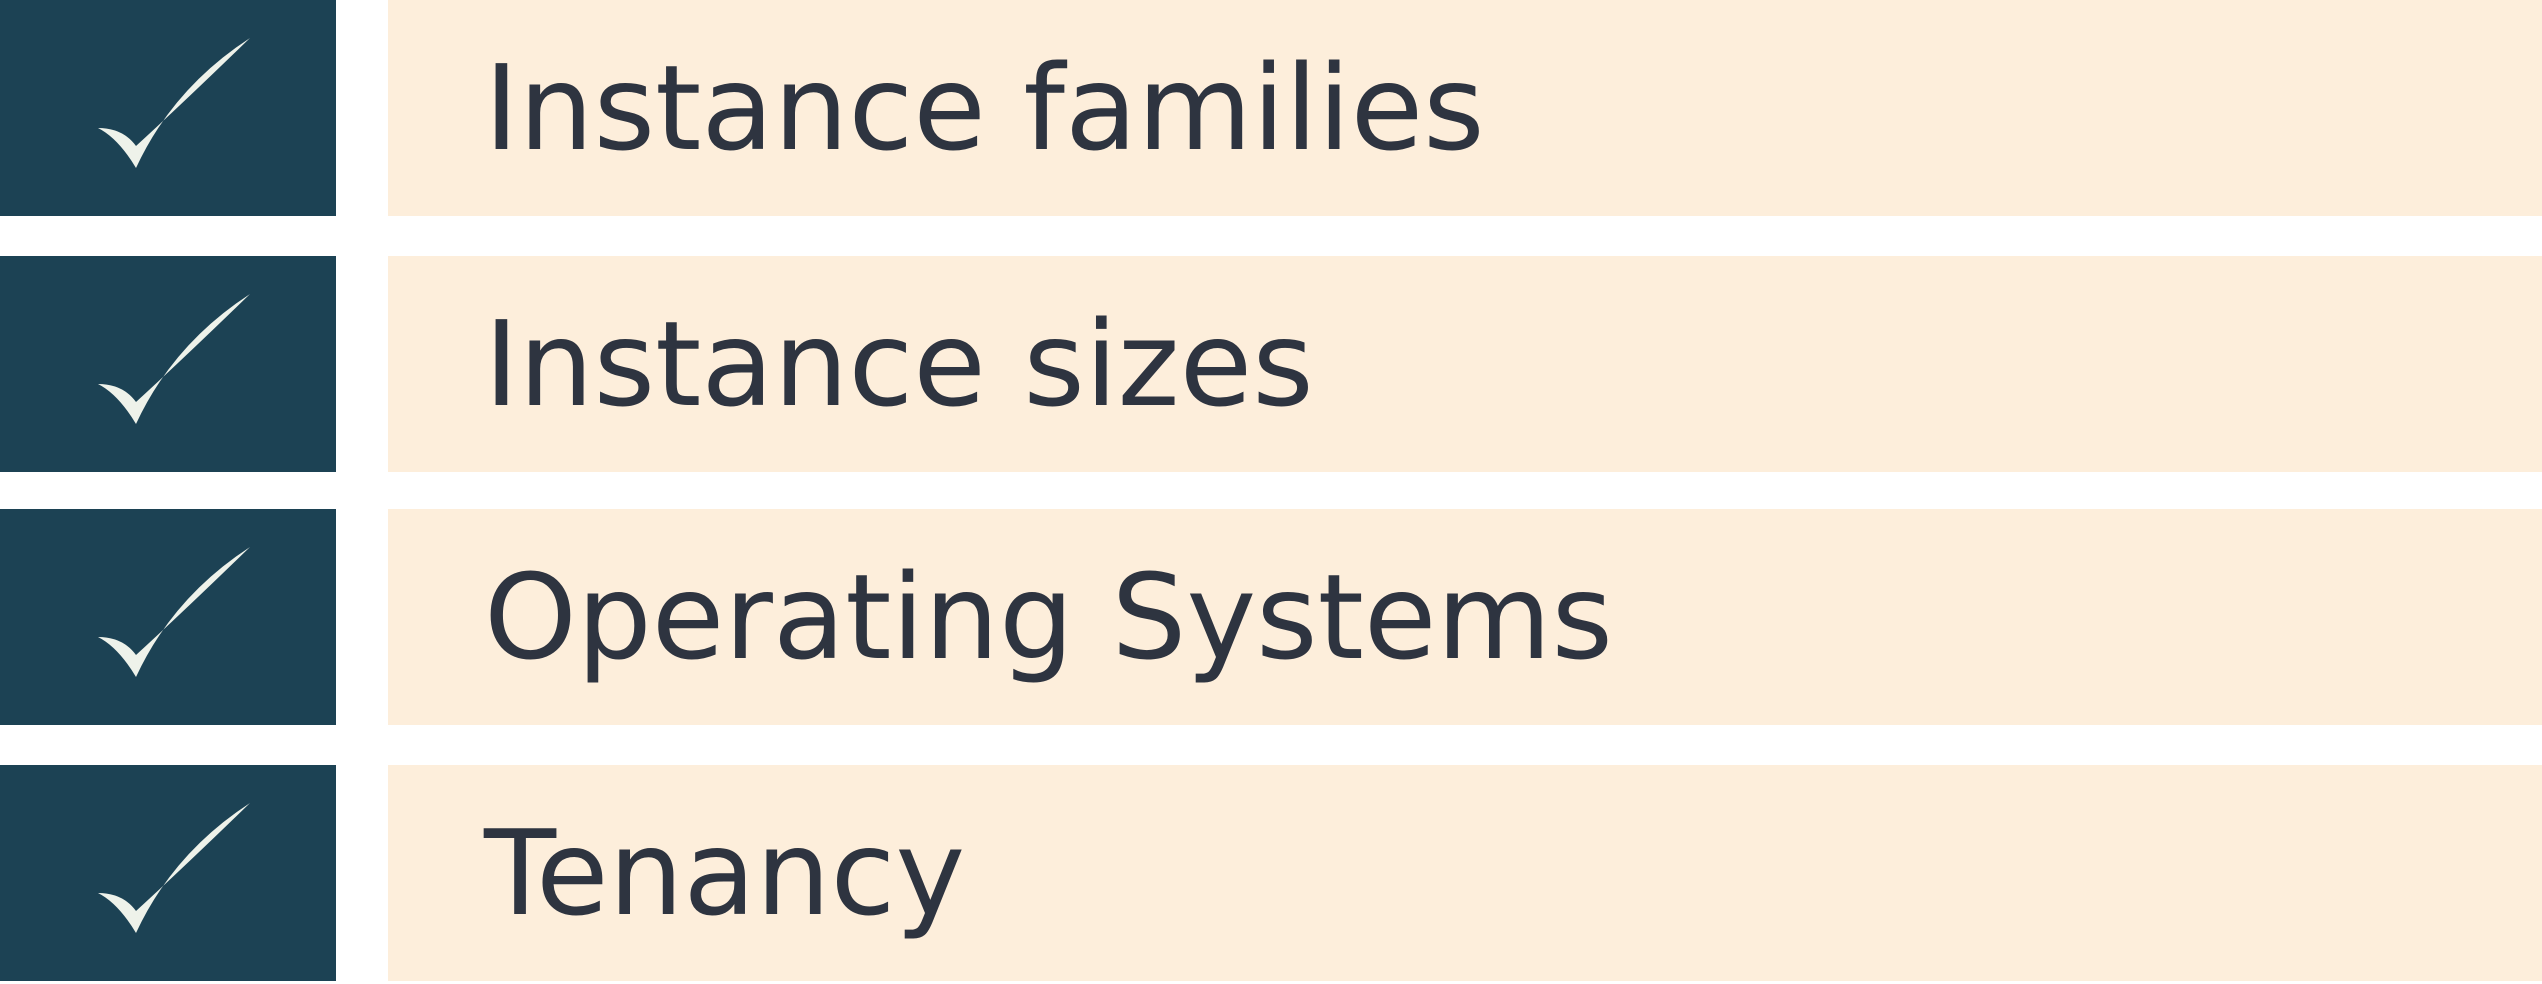  I want to click on item-label: Tenancy, so click(725, 873).